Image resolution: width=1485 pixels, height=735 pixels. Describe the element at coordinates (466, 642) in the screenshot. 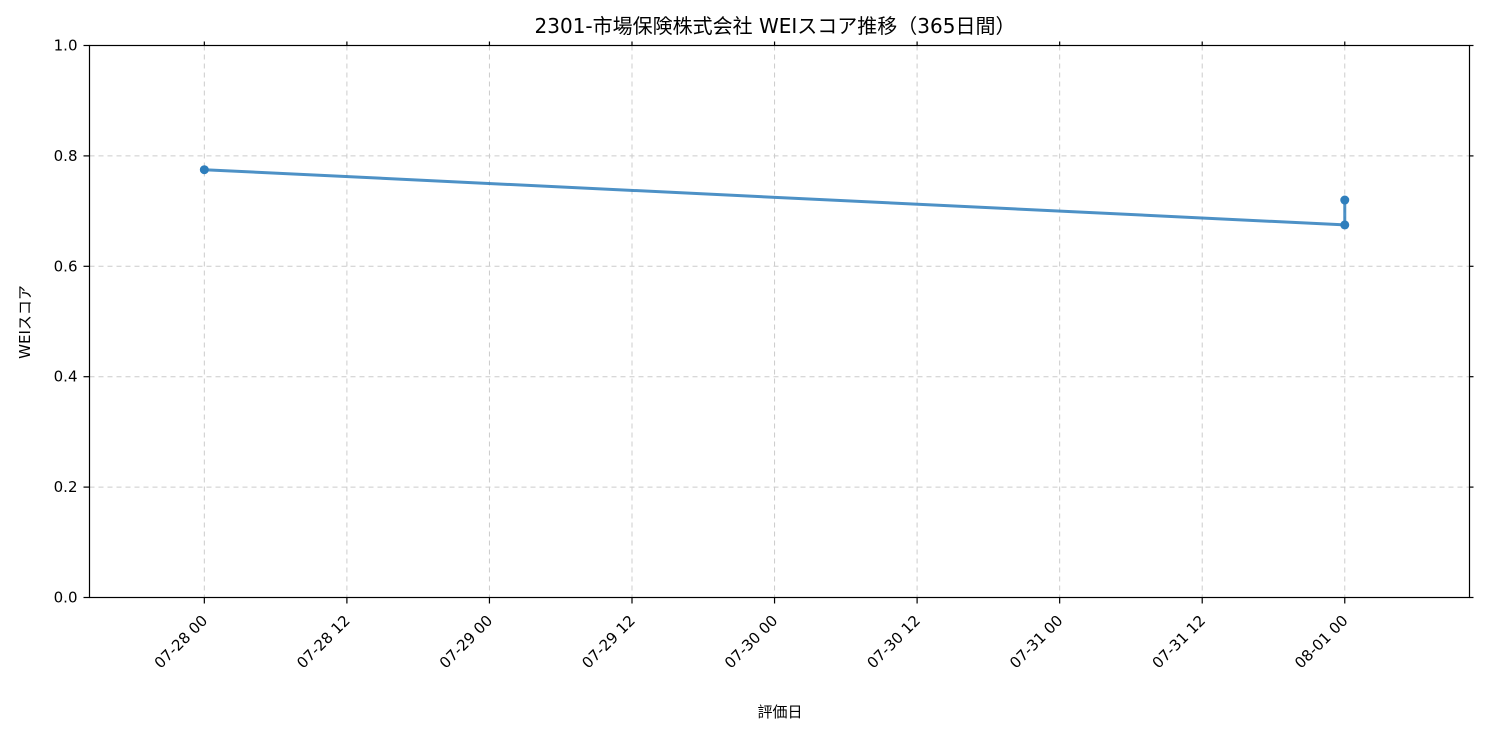

I see `x-tick-label: 07-29 00` at that location.